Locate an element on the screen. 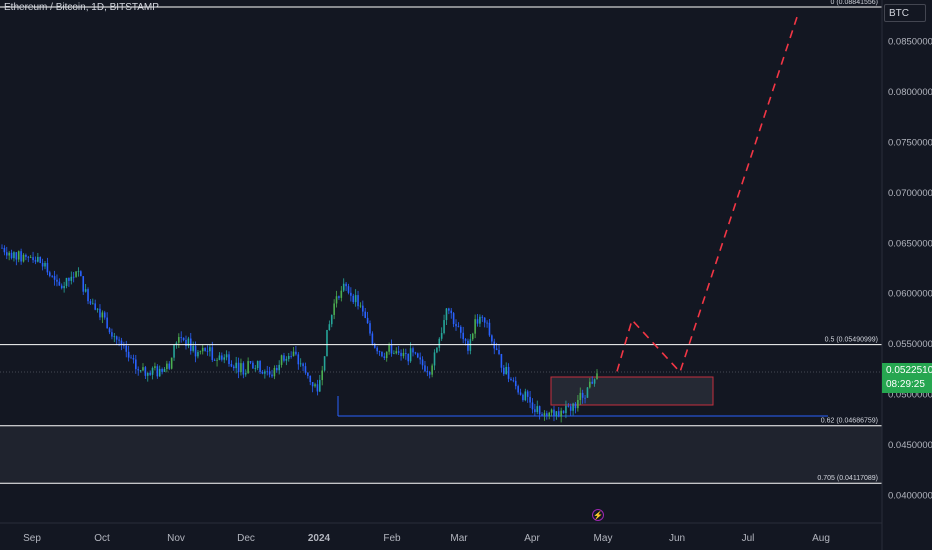  fib-level-label: 0.705 (0.04117089) is located at coordinates (847, 478).